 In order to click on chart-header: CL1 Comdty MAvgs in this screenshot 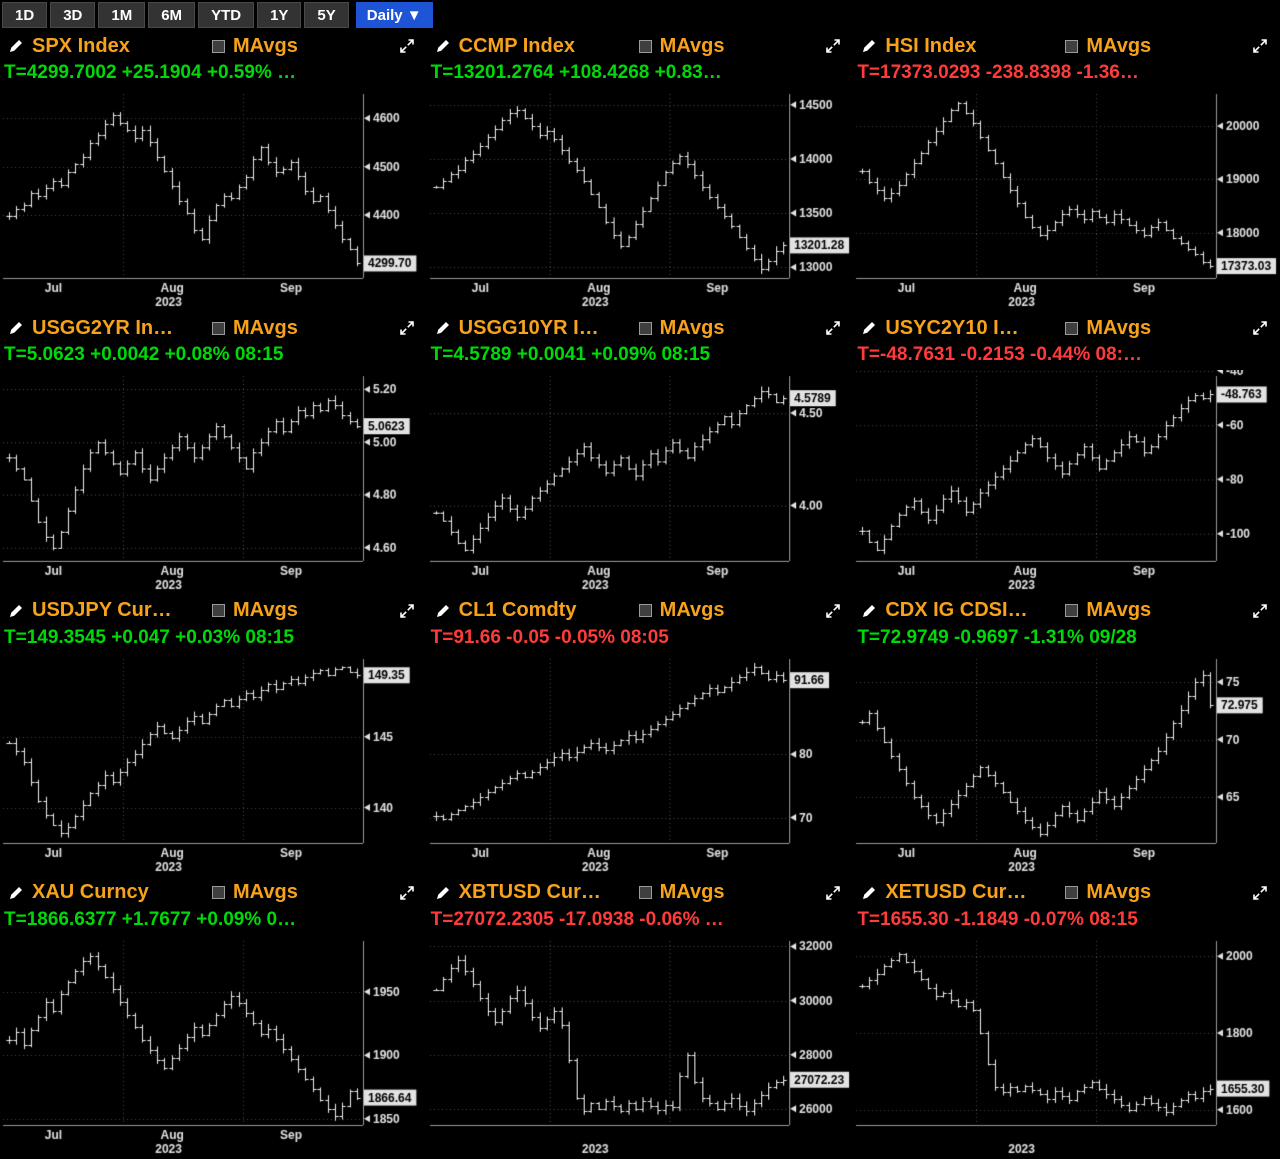, I will do `click(640, 611)`.